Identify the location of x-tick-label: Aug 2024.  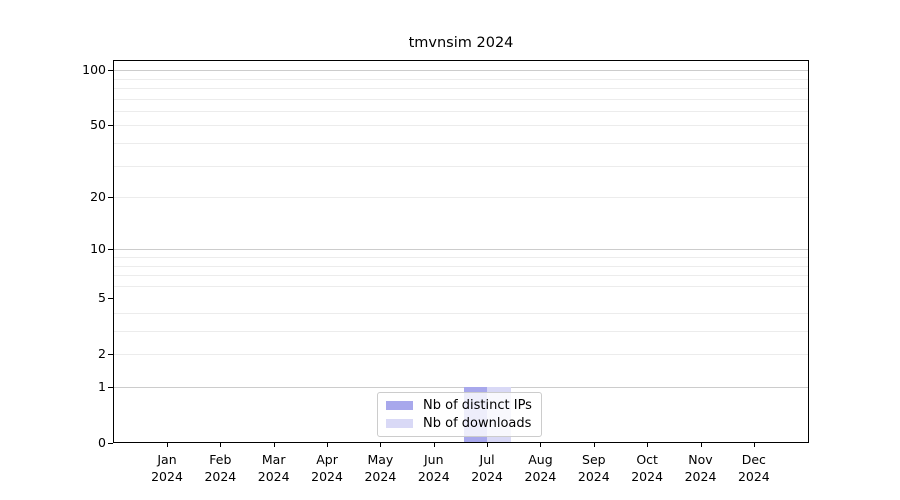
(540, 468).